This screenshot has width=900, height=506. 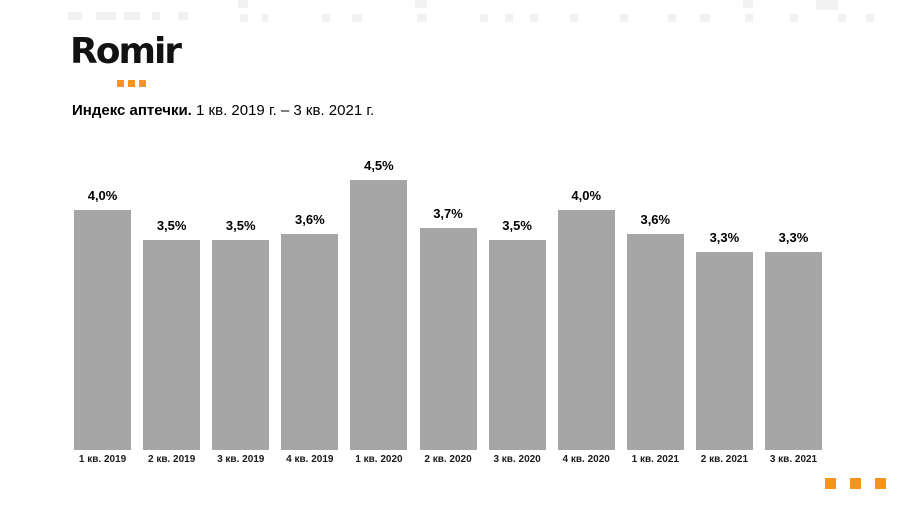 What do you see at coordinates (283, 110) in the screenshot?
I see `chart-title-period: 1 кв. 2019 г. – 3 кв. 2021 г.` at bounding box center [283, 110].